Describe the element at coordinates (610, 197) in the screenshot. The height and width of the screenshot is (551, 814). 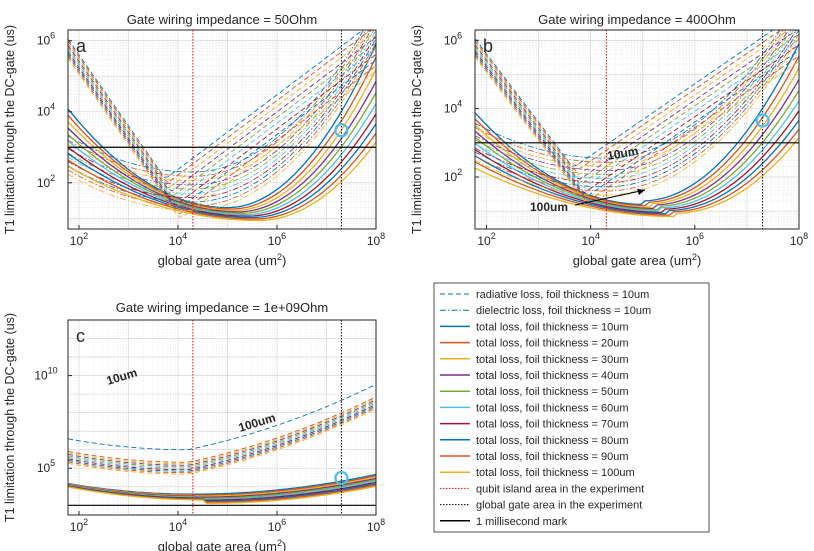
I see `annotation-arrow` at that location.